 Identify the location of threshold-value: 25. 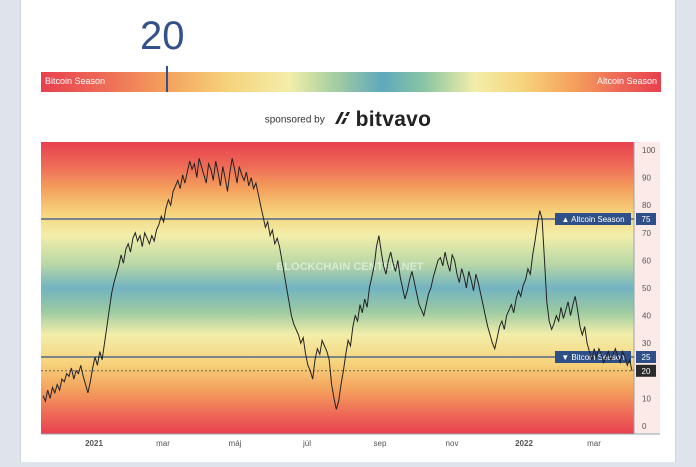
(646, 357).